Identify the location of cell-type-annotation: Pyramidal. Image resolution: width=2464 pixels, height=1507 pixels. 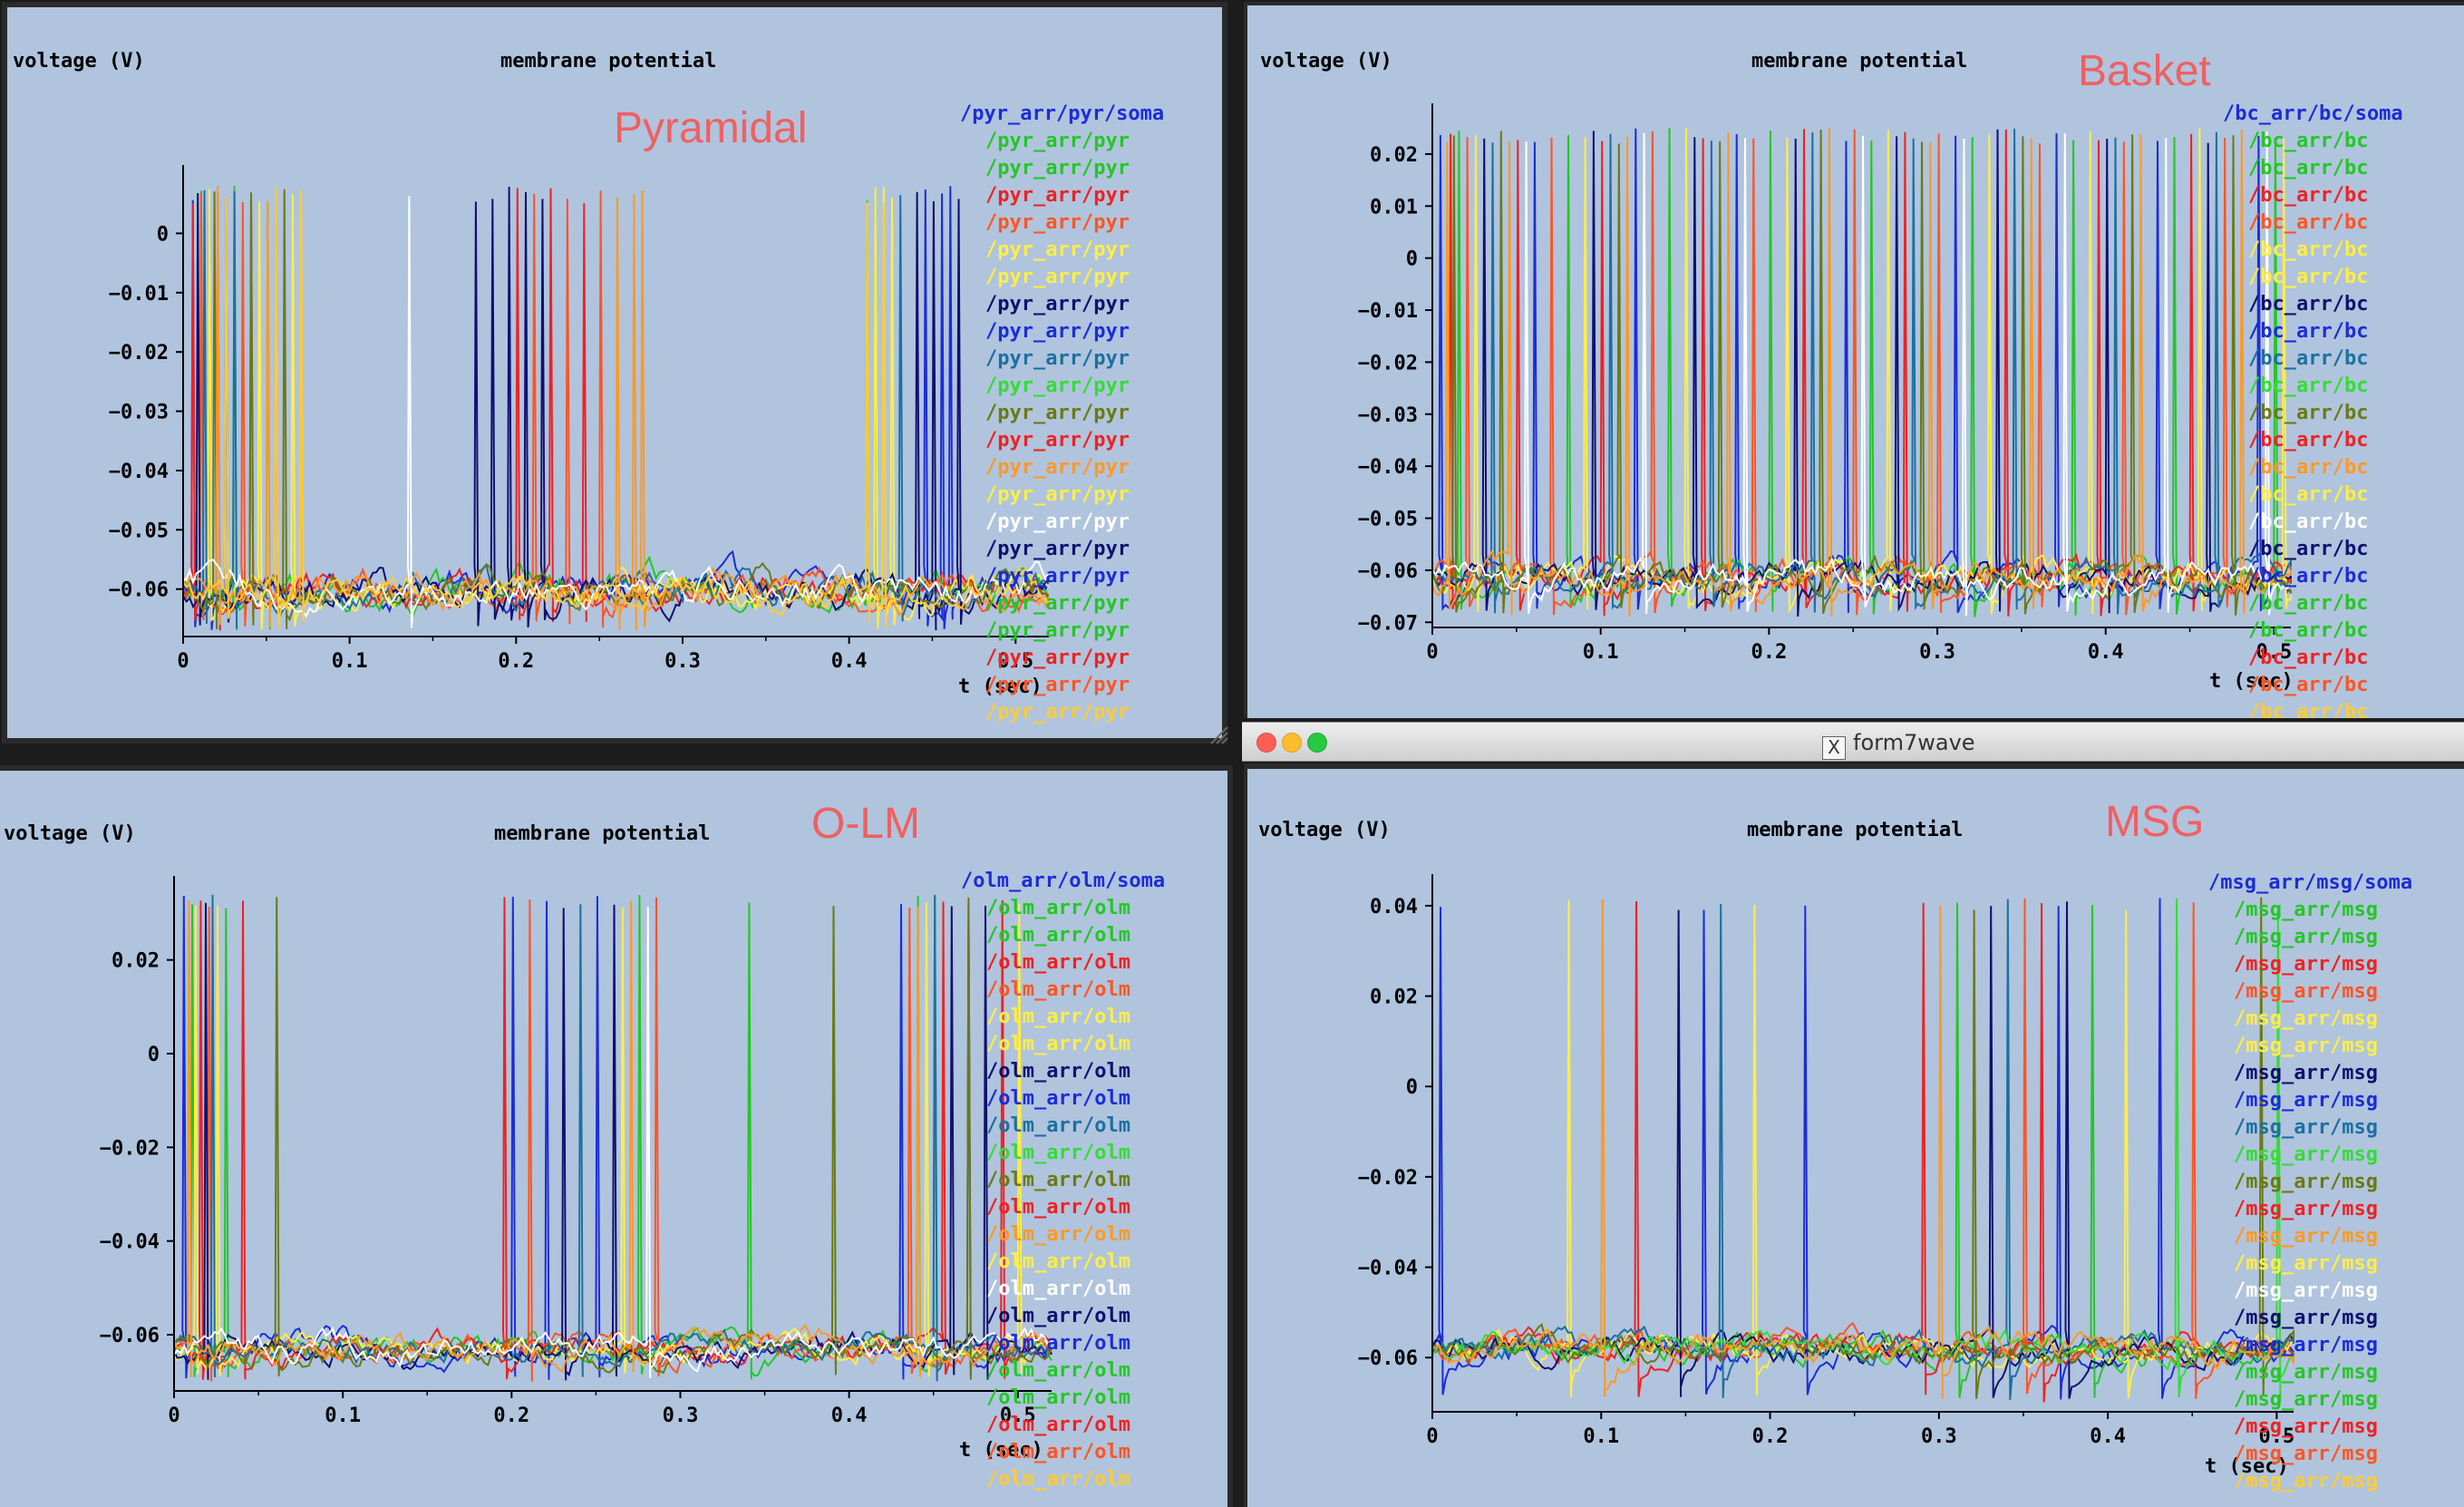
(710, 128).